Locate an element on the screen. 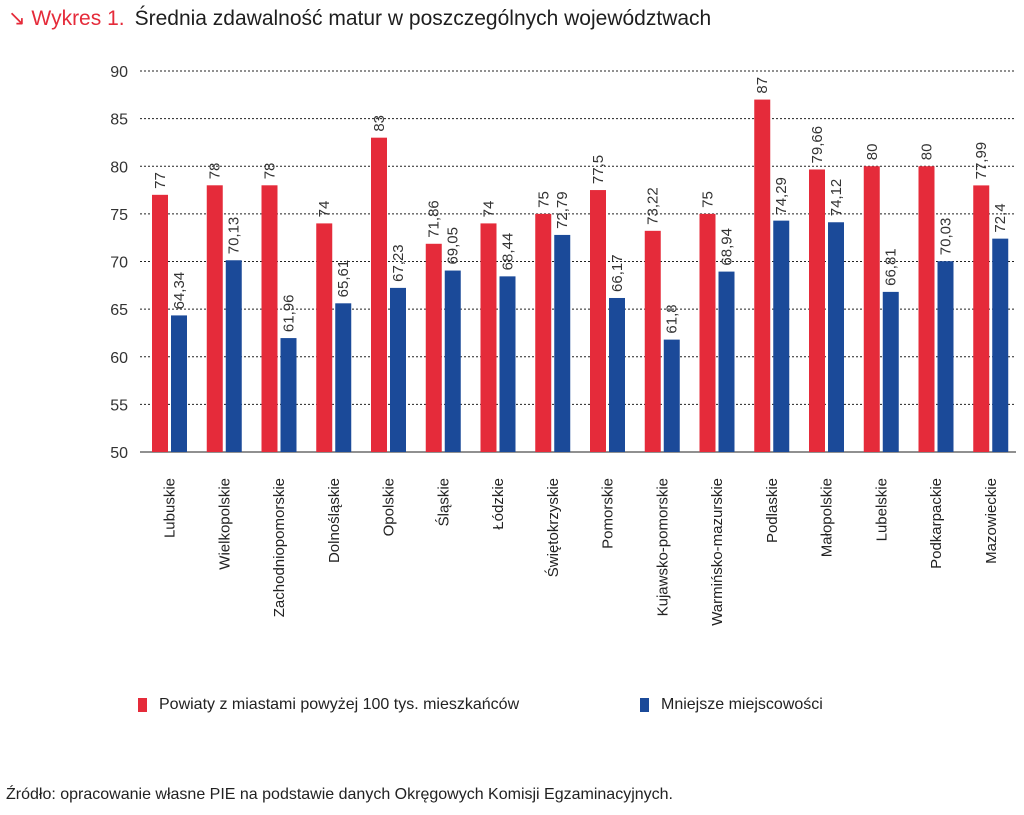  data-label: 66,17 is located at coordinates (617, 273).